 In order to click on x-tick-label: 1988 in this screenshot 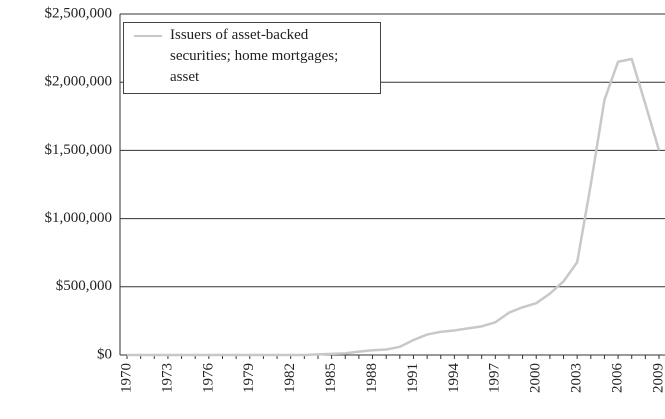, I will do `click(372, 378)`.